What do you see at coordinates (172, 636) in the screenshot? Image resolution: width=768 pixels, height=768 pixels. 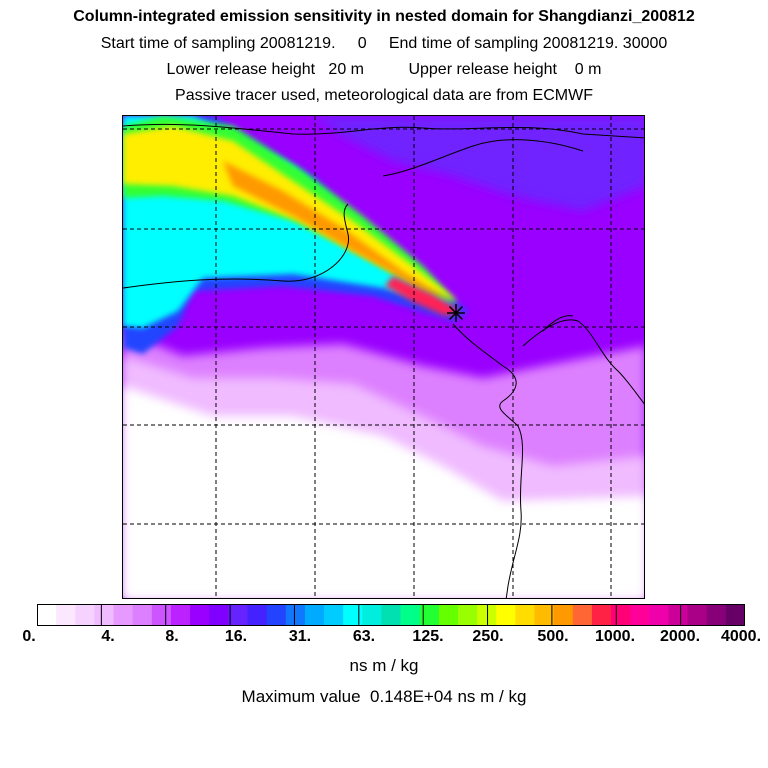 I see `colorbar-tick-label: 8.` at bounding box center [172, 636].